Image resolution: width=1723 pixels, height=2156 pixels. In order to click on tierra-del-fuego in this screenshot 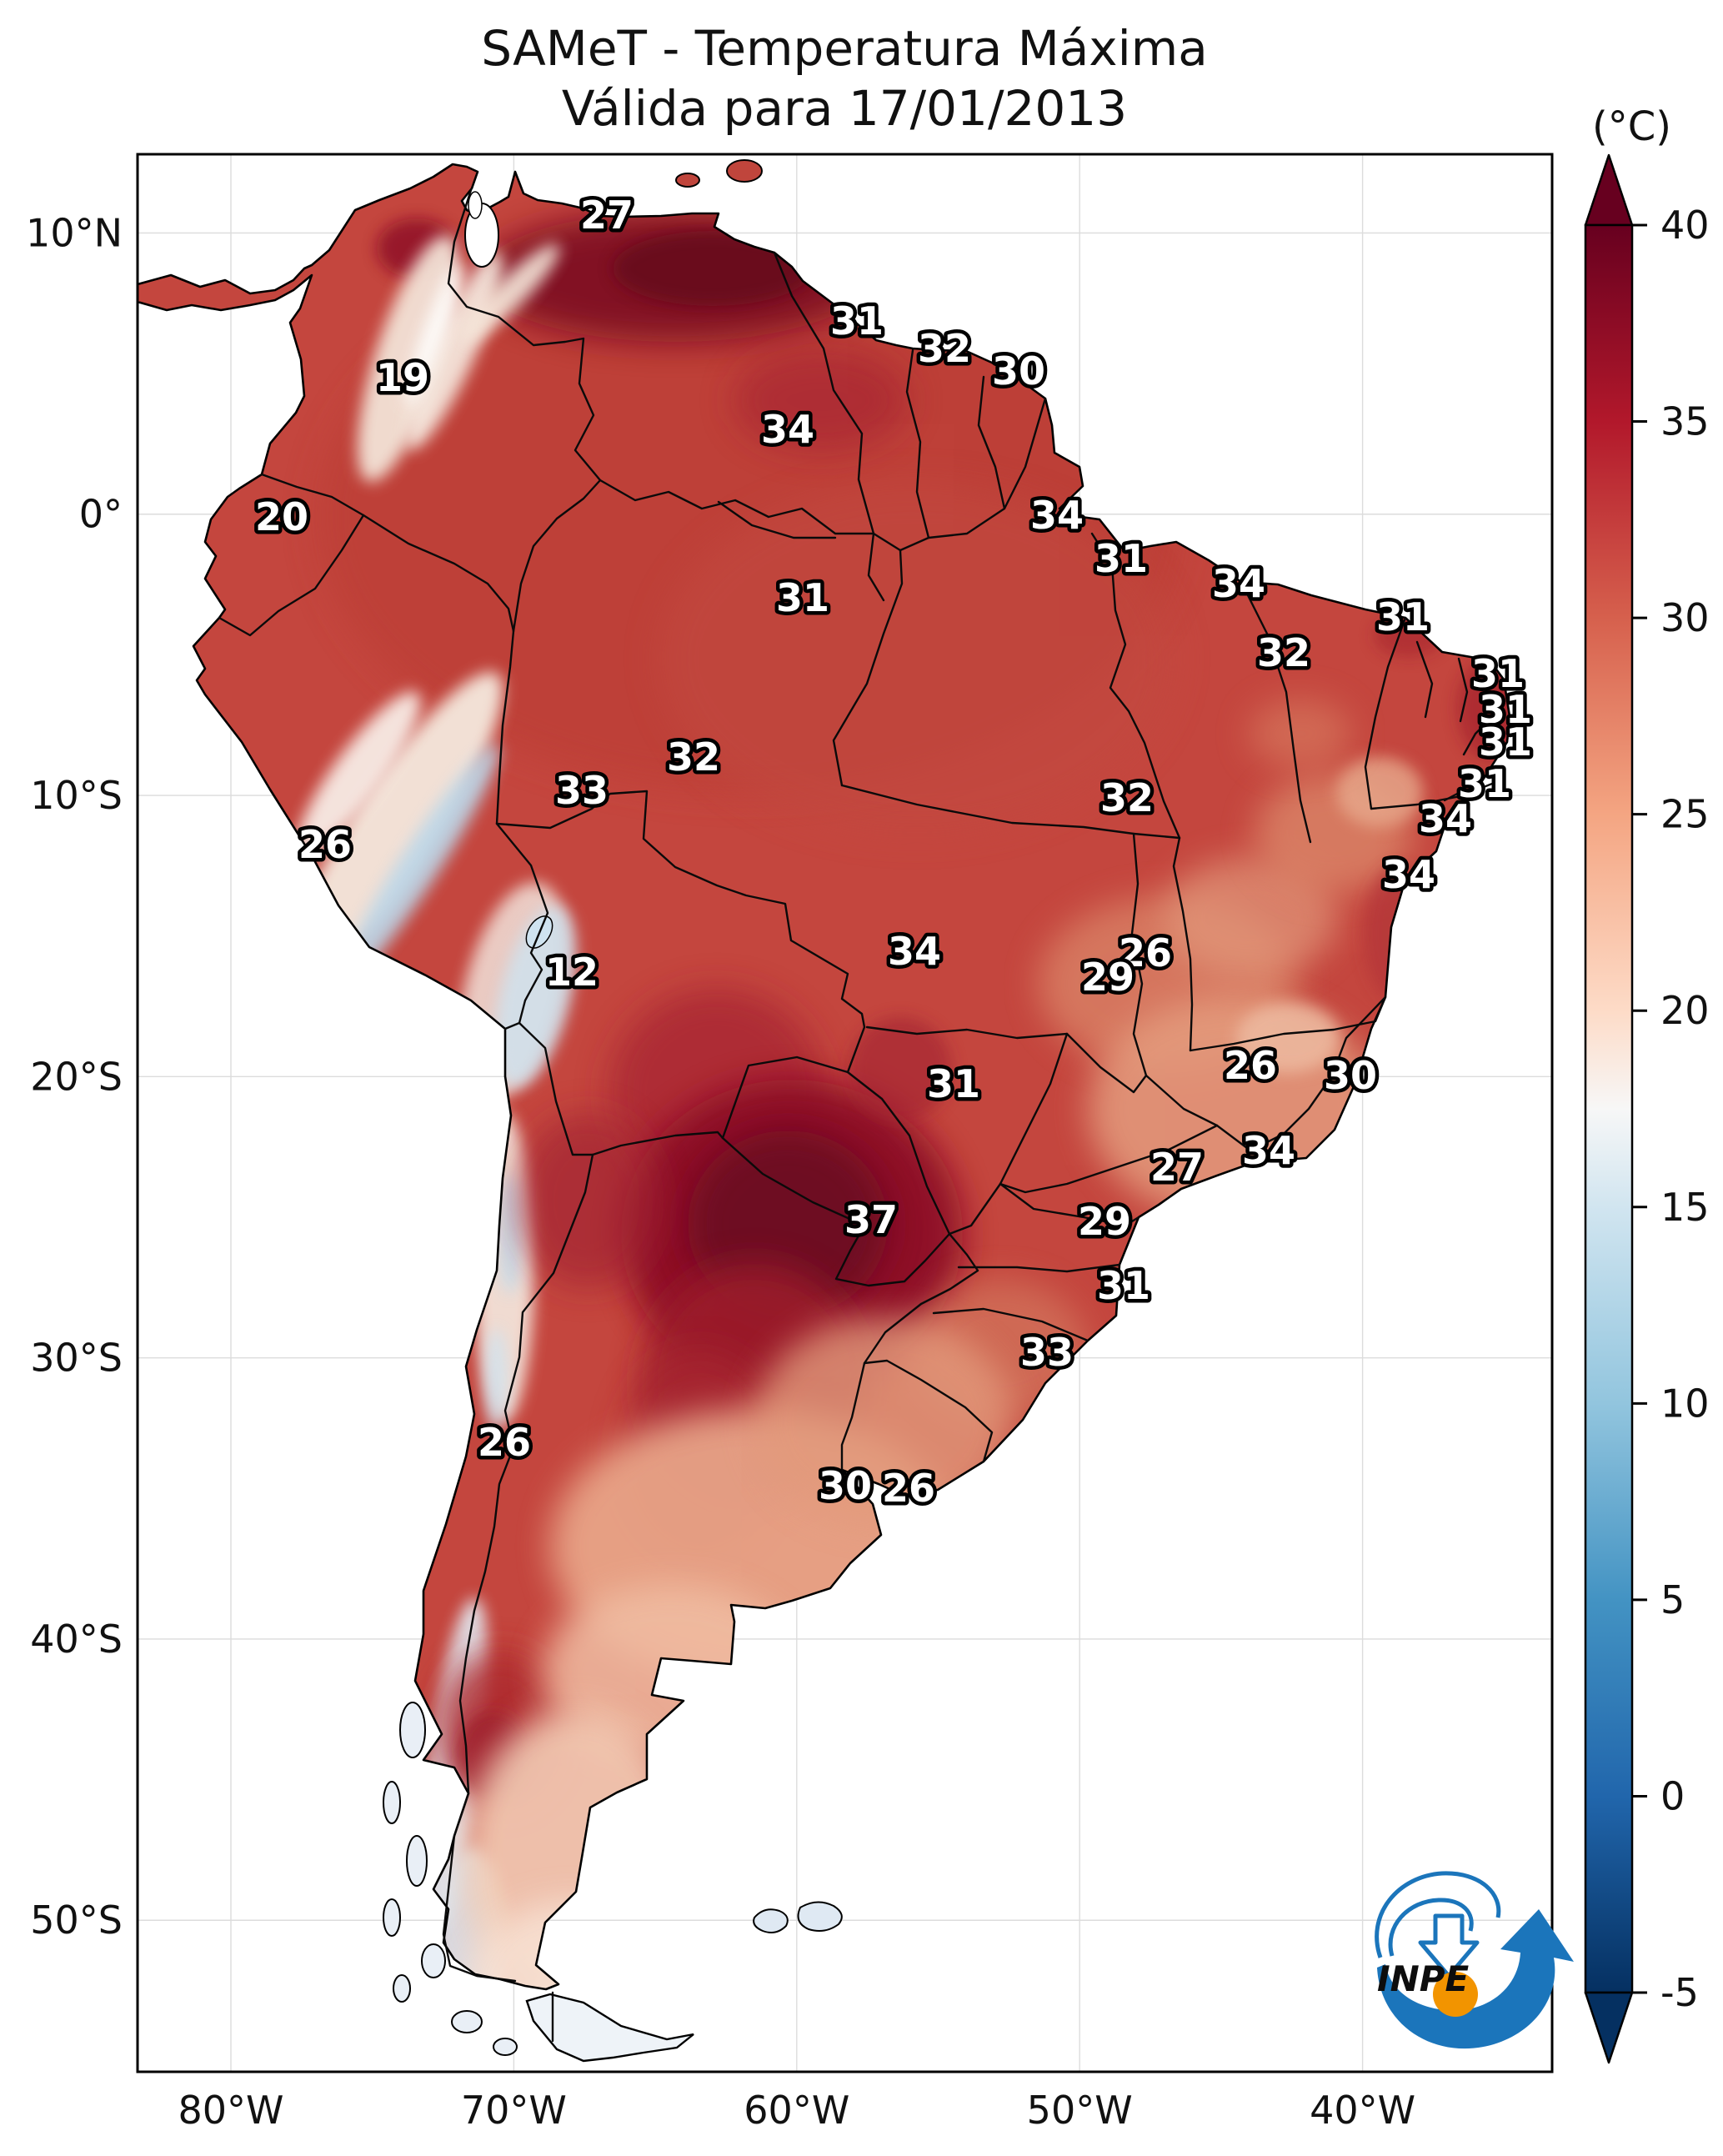, I will do `click(609, 2028)`.